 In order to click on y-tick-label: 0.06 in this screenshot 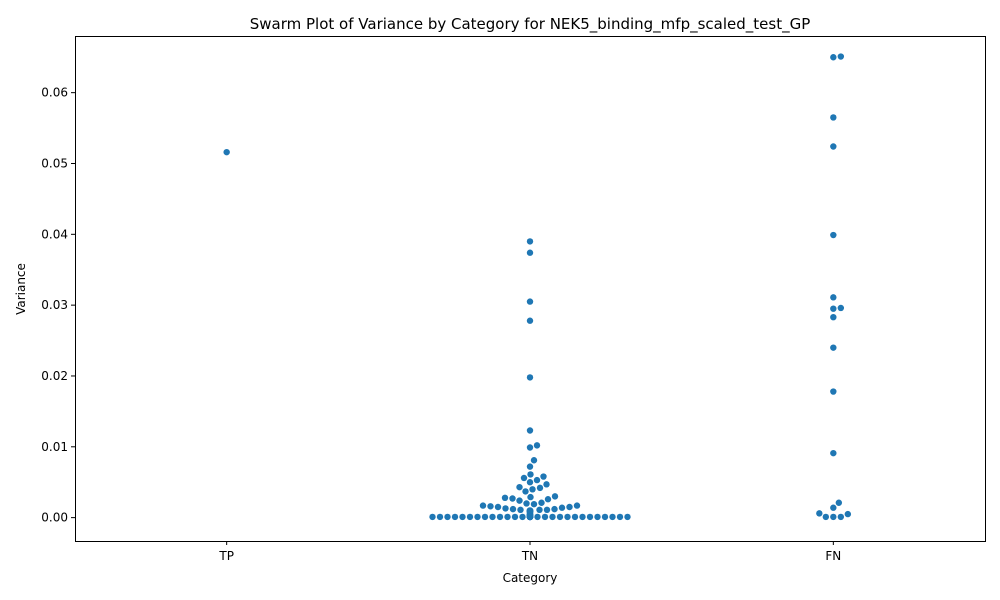, I will do `click(54, 93)`.